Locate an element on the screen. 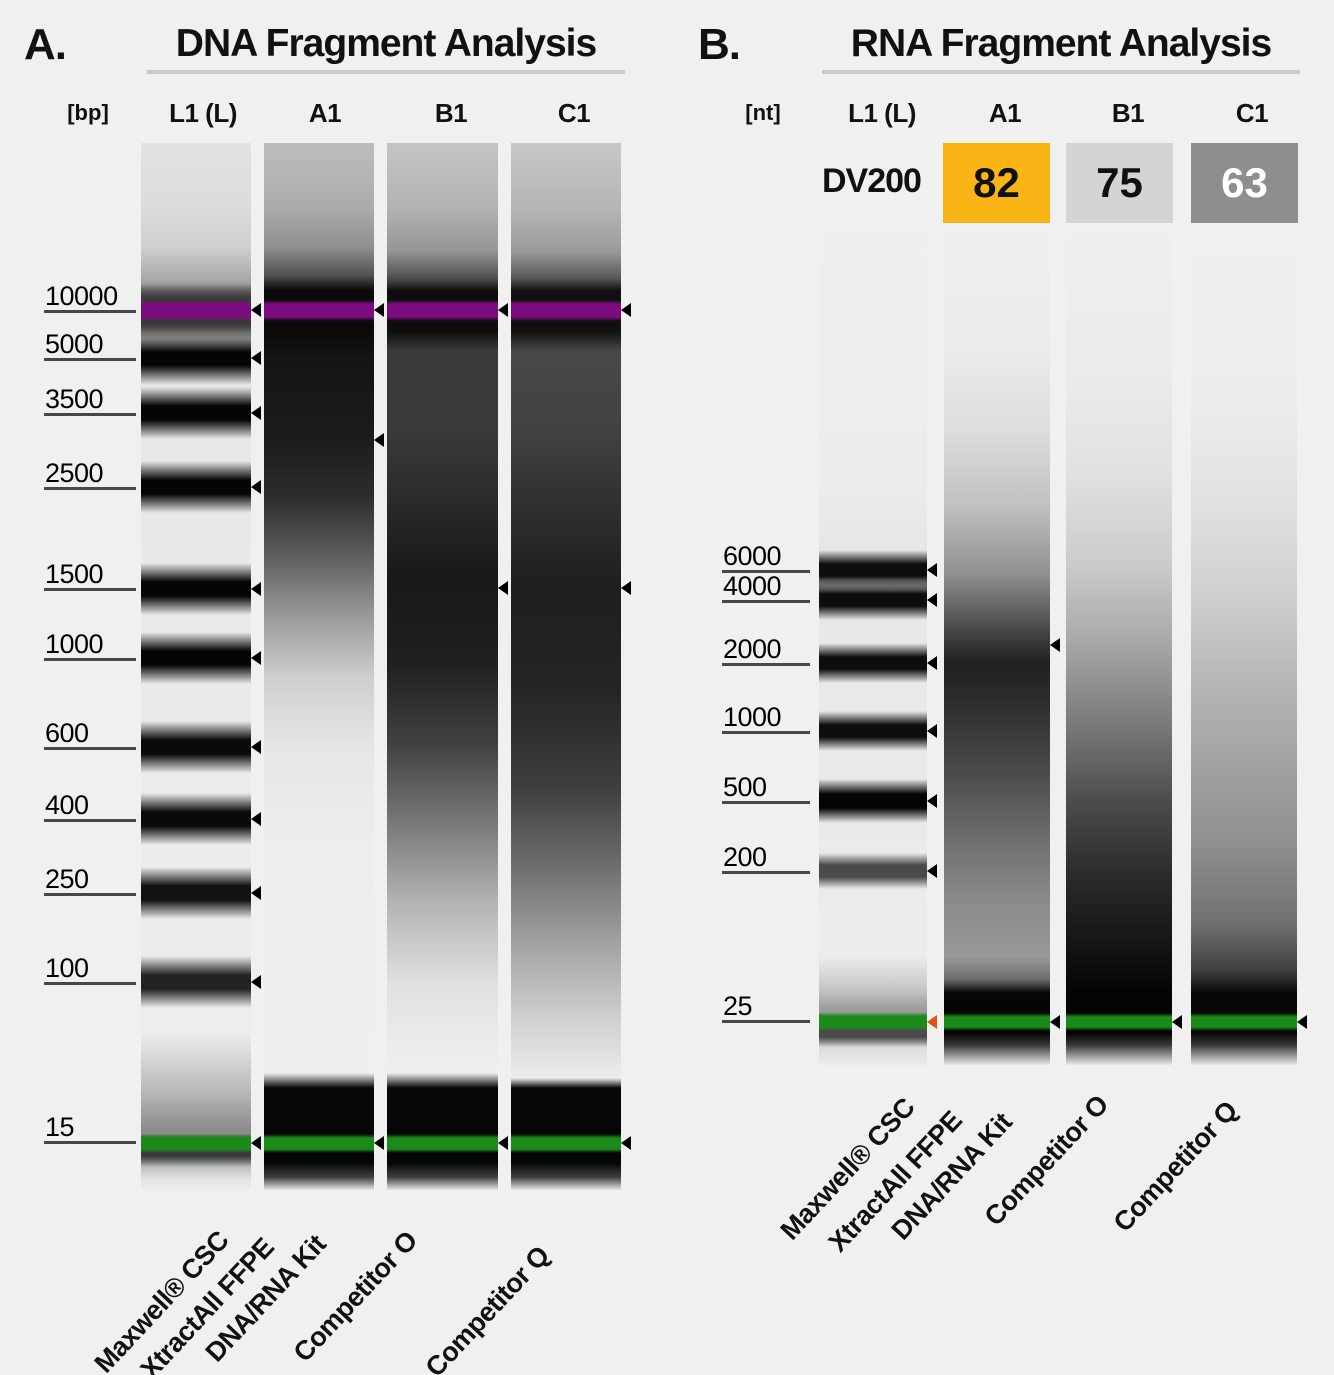 The height and width of the screenshot is (1375, 1334). panel-a-title-divider is located at coordinates (386, 72).